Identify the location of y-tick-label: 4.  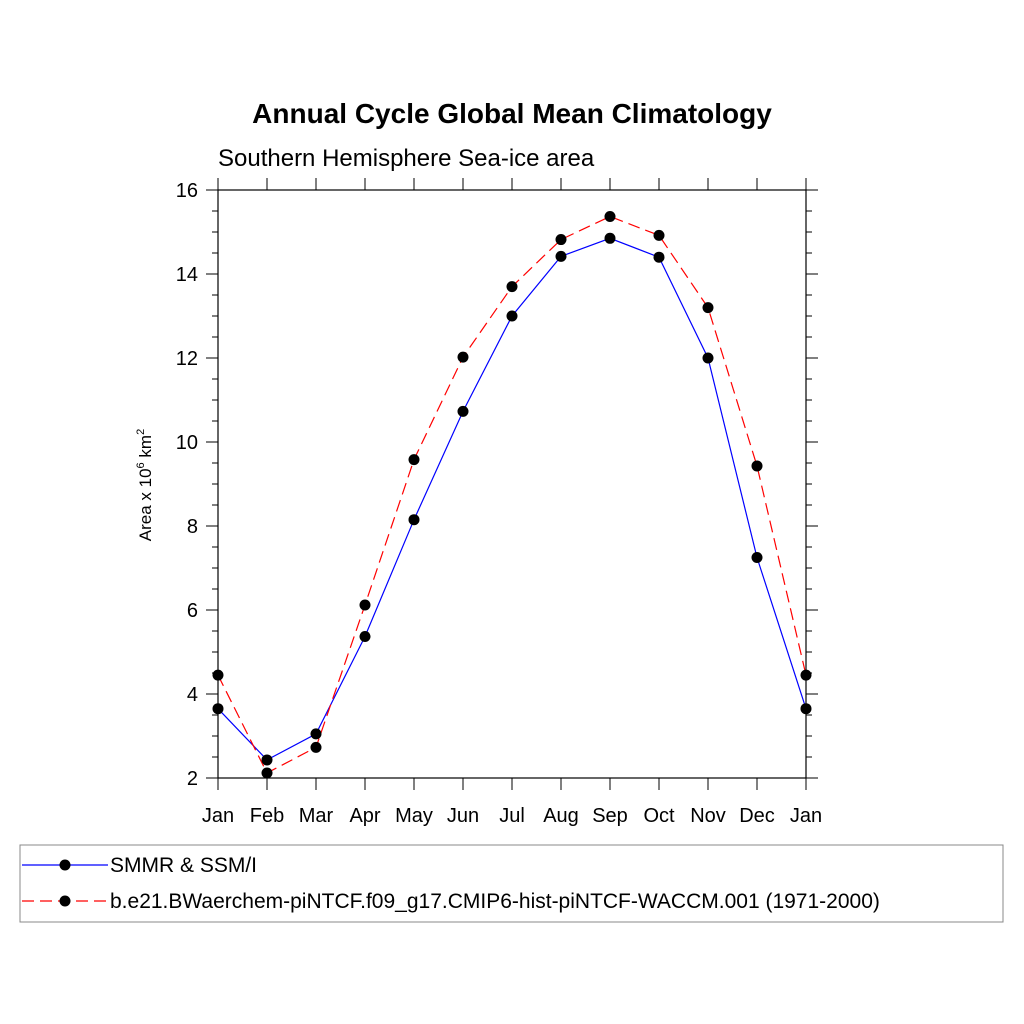
(192, 695).